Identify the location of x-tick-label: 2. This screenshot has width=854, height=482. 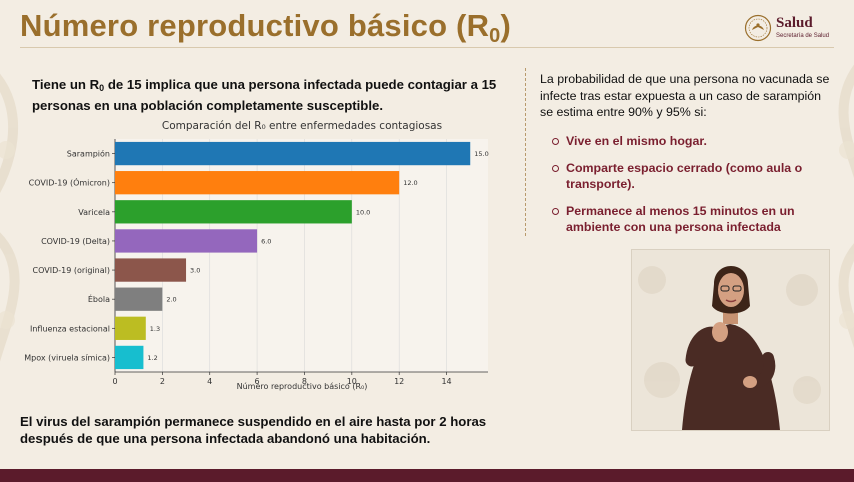
(162, 381).